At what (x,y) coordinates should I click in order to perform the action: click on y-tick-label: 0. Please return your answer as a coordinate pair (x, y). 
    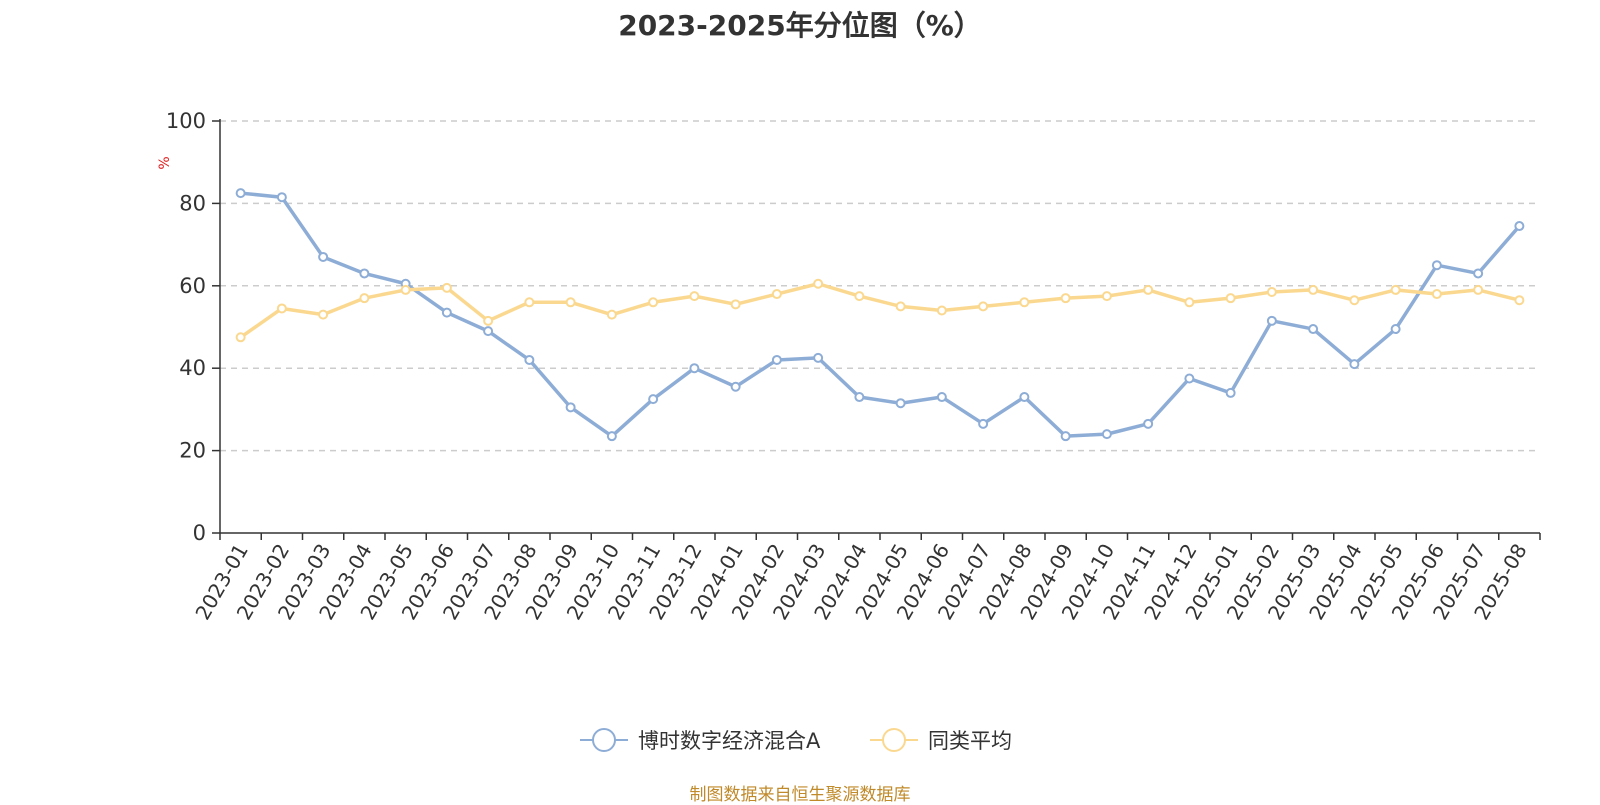
    Looking at the image, I should click on (199, 533).